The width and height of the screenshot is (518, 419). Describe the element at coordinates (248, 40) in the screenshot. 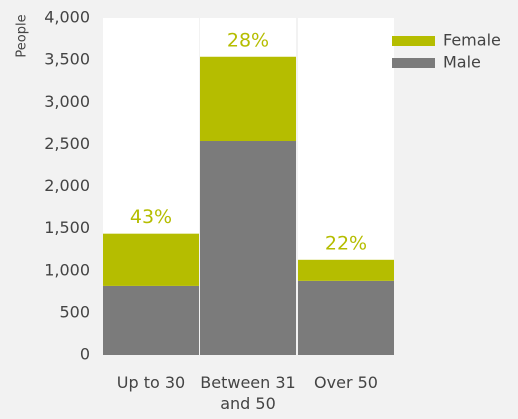

I see `share-label: 28%` at that location.